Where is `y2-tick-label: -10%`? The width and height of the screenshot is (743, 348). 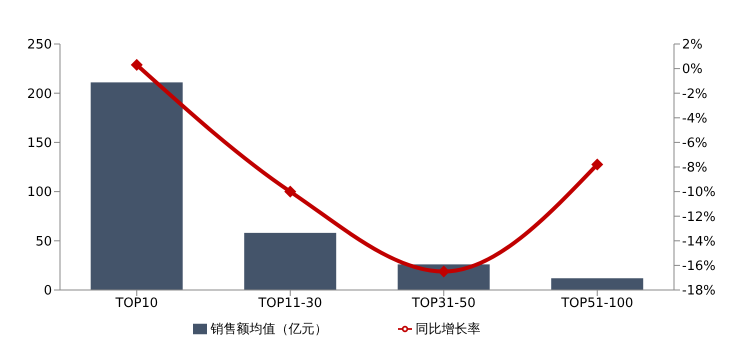 y2-tick-label: -10% is located at coordinates (699, 192).